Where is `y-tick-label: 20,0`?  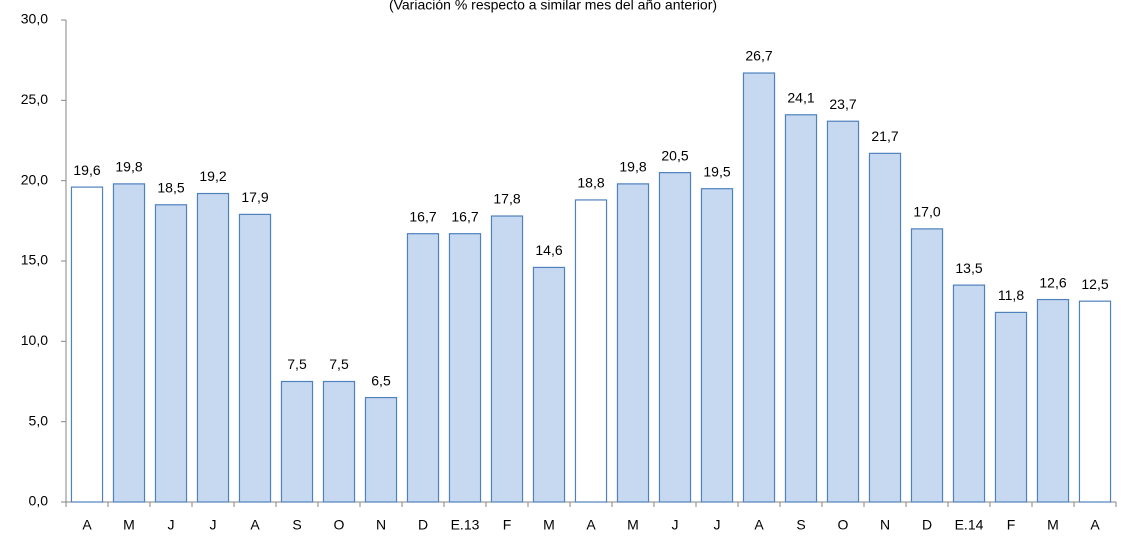 y-tick-label: 20,0 is located at coordinates (34, 179).